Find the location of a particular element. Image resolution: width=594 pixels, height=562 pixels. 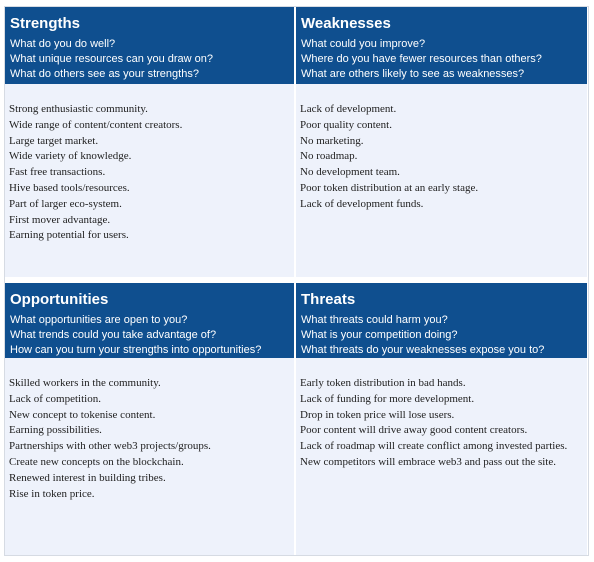

threats-item: Early token distribution in bad hands. is located at coordinates (383, 383).